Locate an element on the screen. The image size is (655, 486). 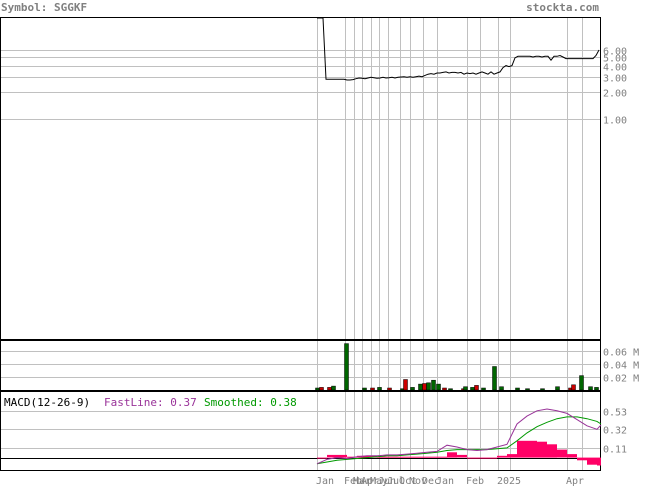
macd-smooth-line is located at coordinates (459, 440).